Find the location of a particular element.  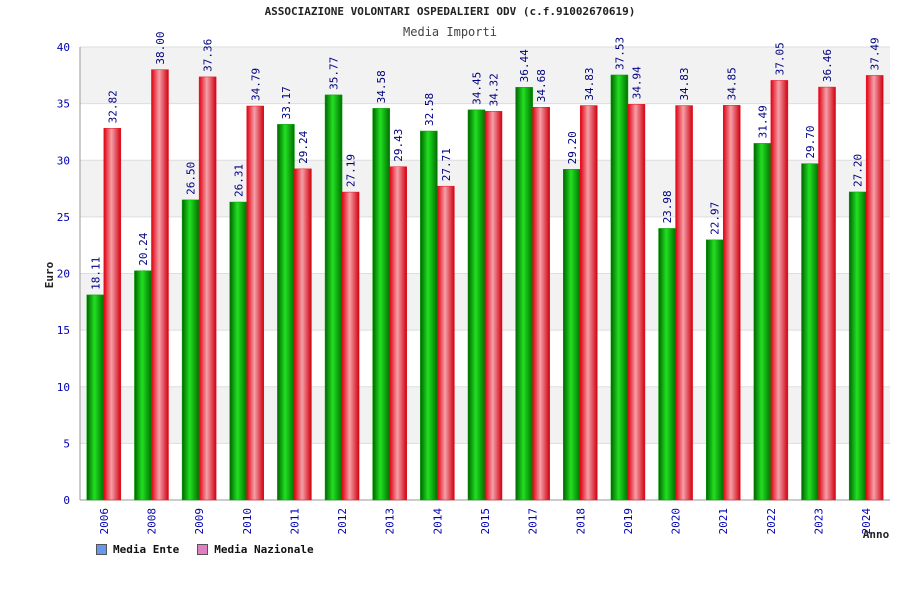

data-label: 23.98 is located at coordinates (667, 206).